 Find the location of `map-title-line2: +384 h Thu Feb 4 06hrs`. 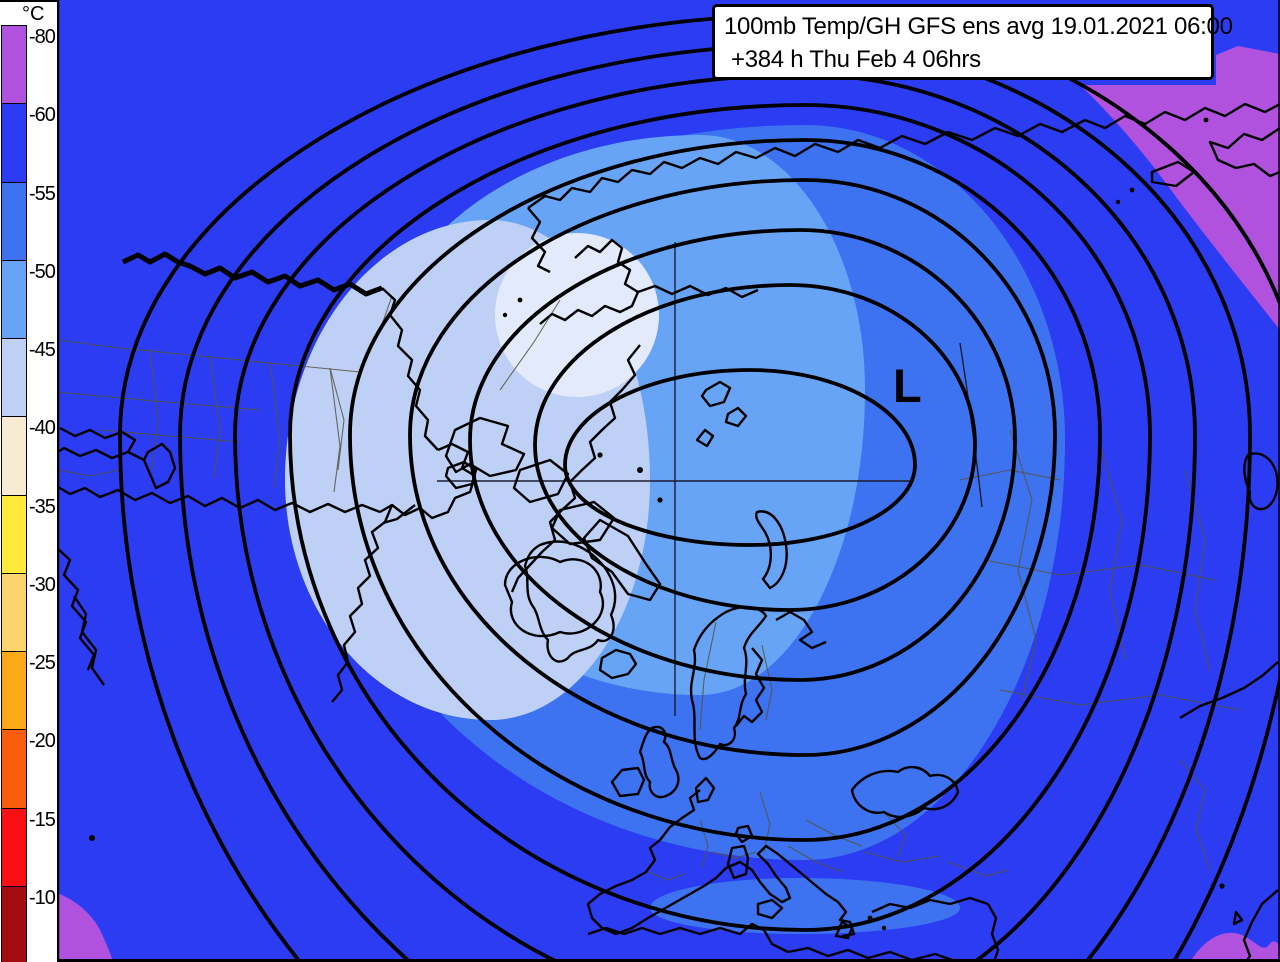

map-title-line2: +384 h Thu Feb 4 06hrs is located at coordinates (856, 59).